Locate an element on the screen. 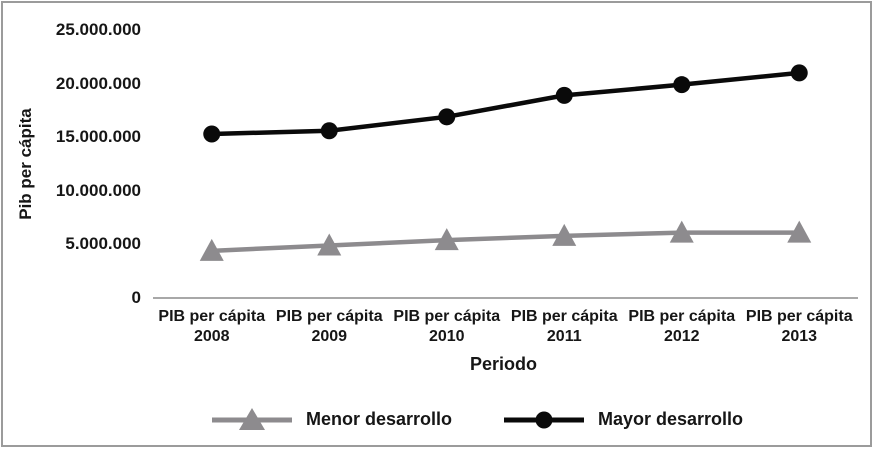  y-axis-title: Pib per cápita is located at coordinates (25, 164).